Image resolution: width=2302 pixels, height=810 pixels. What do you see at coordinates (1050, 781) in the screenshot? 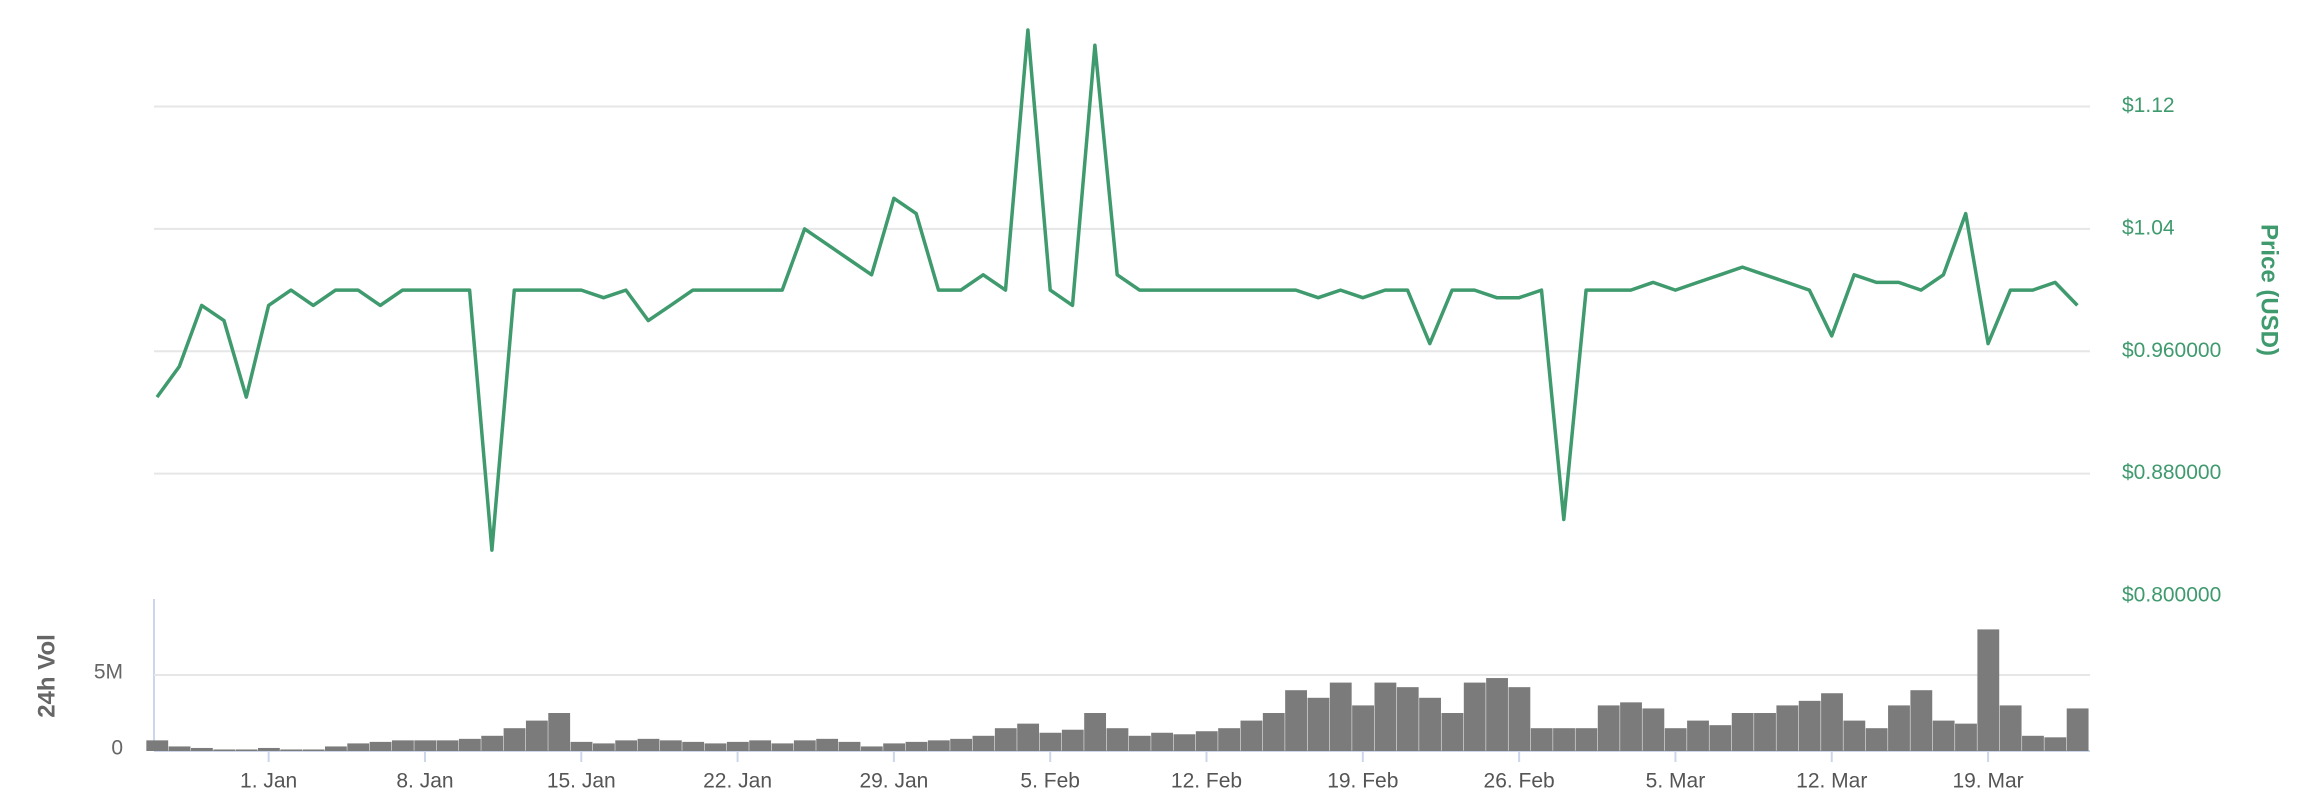
I see `x-tick-label: 5. Feb` at bounding box center [1050, 781].